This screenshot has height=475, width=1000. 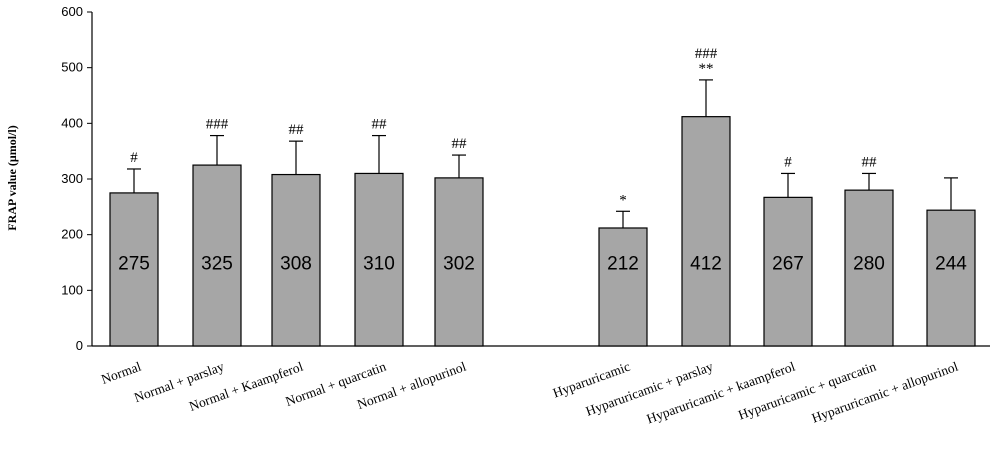 I want to click on data-label: 275, so click(x=134, y=264).